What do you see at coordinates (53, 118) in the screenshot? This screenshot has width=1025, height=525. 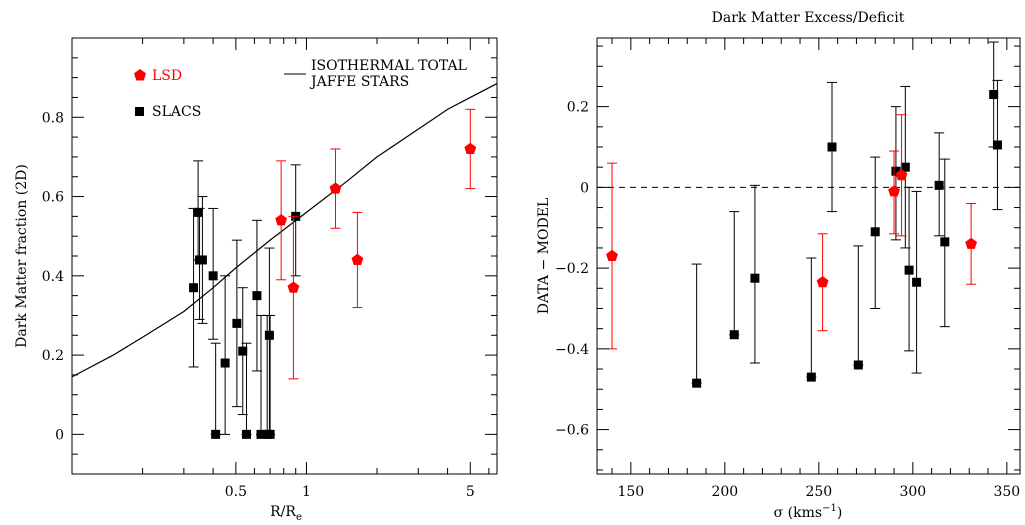 I see `left-y-tick-label: 0.8` at bounding box center [53, 118].